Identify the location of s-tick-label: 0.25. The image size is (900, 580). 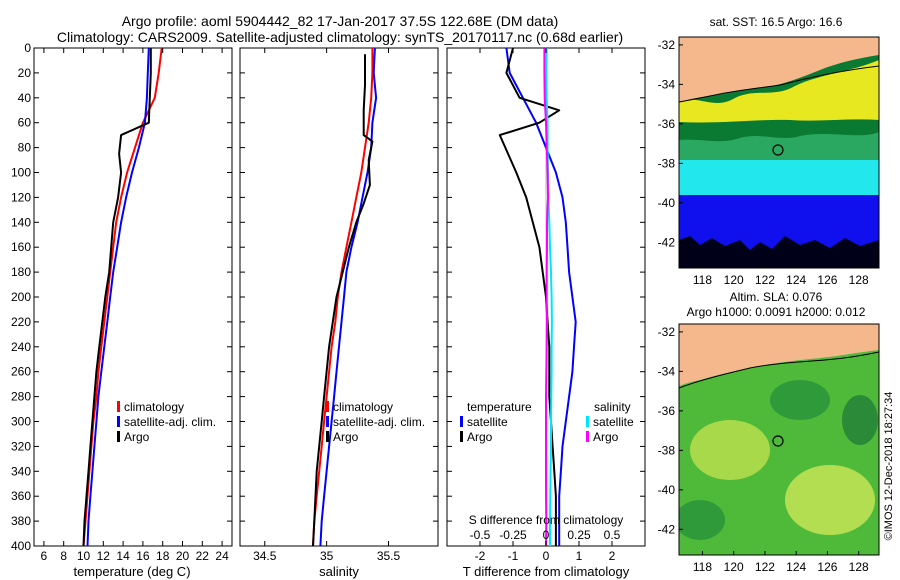
(579, 535).